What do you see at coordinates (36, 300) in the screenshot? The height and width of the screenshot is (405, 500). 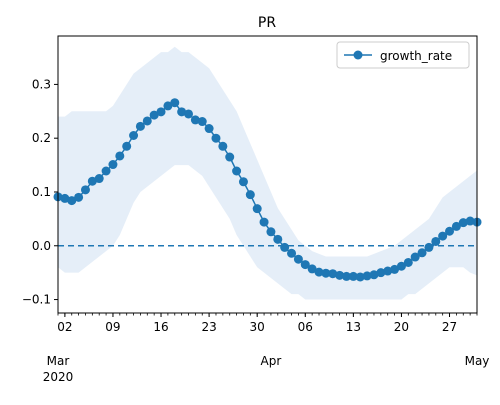 I see `y-tick-label: −0.1` at bounding box center [36, 300].